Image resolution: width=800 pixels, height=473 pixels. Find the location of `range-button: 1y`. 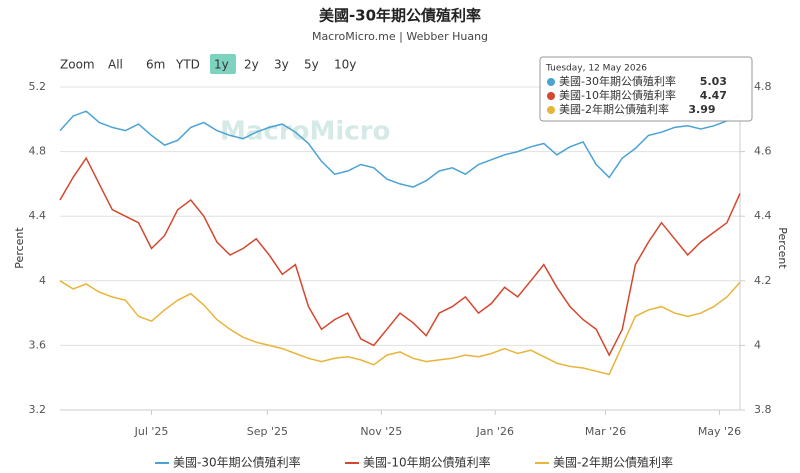

range-button: 1y is located at coordinates (221, 65).